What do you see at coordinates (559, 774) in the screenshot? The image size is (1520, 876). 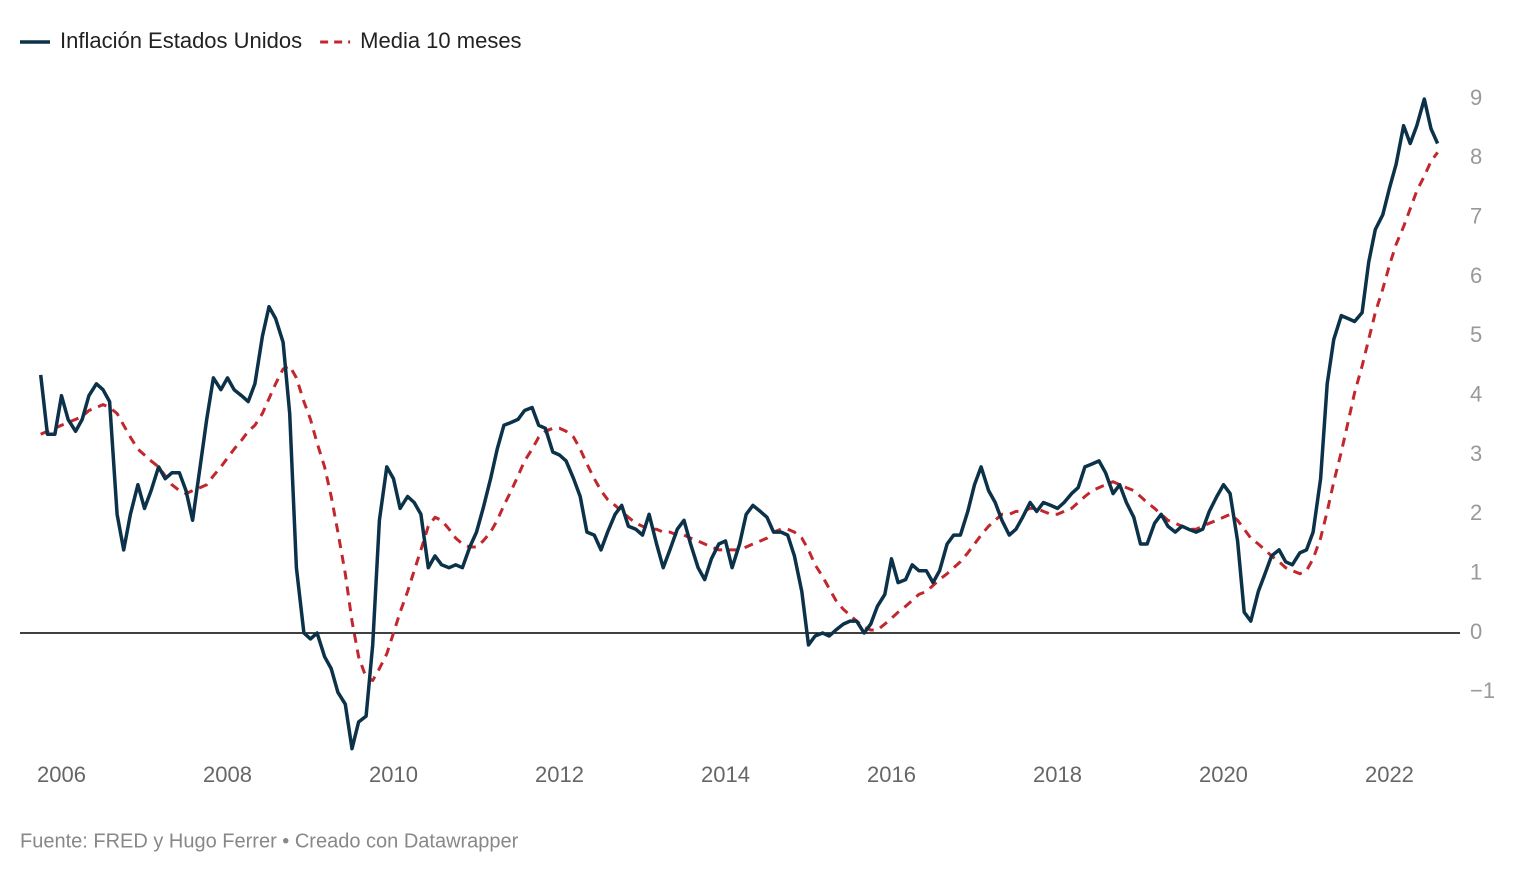 I see `x-tick-label: 2012` at bounding box center [559, 774].